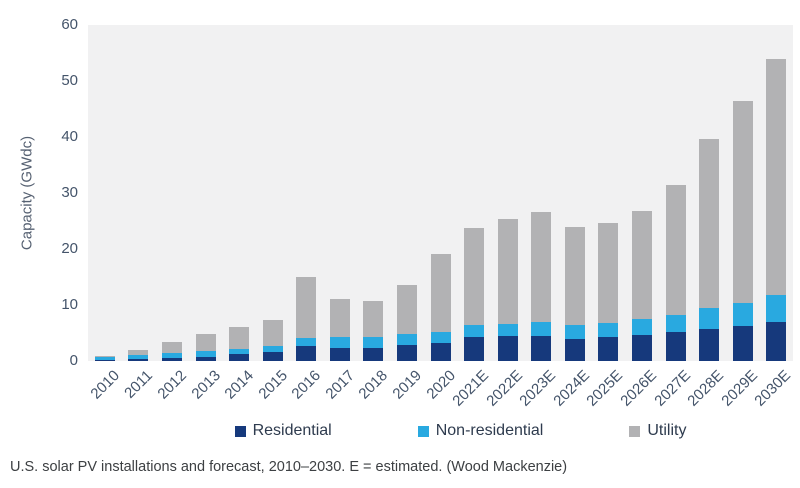 This screenshot has height=488, width=800. Describe the element at coordinates (283, 431) in the screenshot. I see `legend-item-residential: Residential` at that location.